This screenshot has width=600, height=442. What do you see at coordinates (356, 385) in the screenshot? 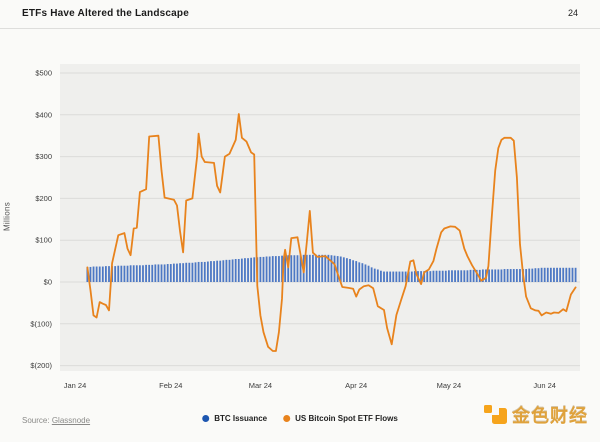
I see `svg-text: Apr 24` at bounding box center [356, 385].